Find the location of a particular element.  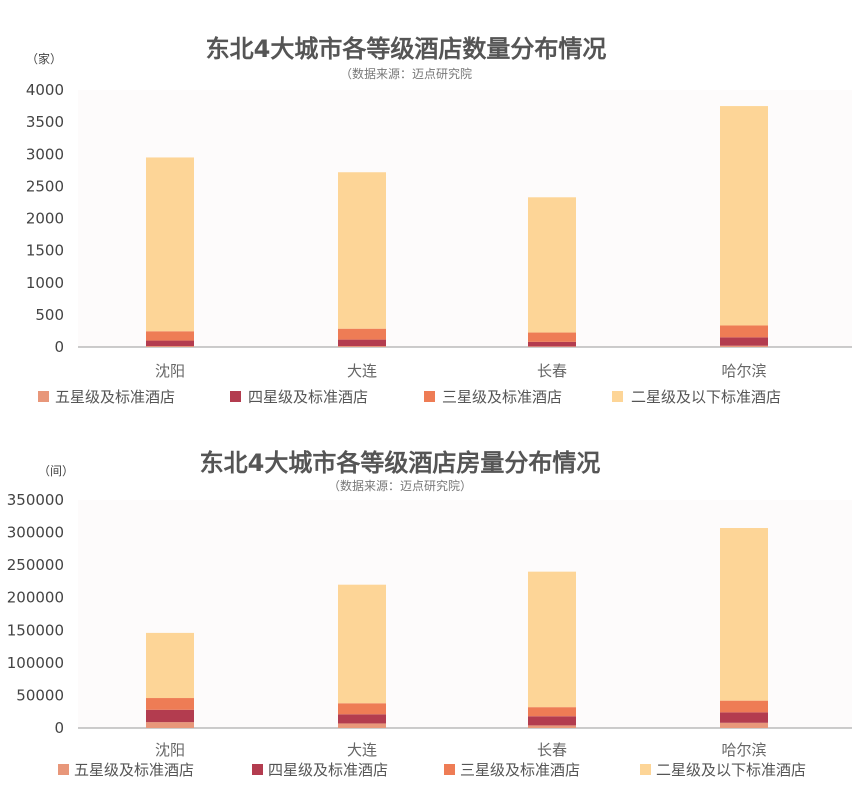

chart1-unit-label: （家） is located at coordinates (44, 58).